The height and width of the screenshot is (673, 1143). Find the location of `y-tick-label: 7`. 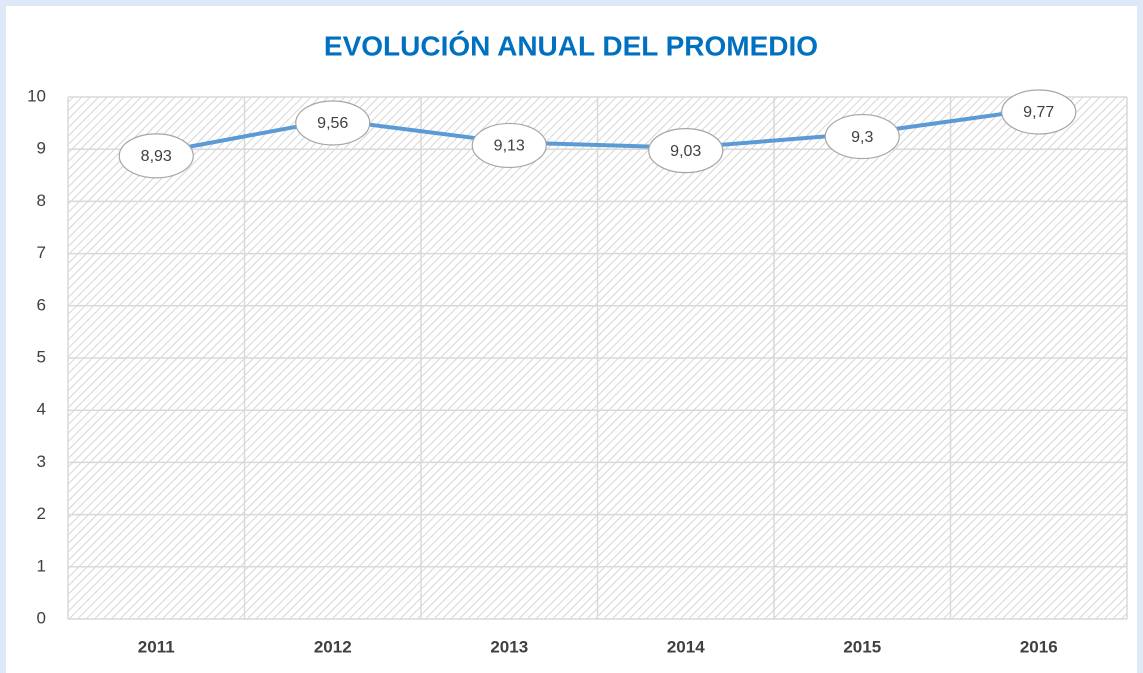

y-tick-label: 7 is located at coordinates (41, 252).